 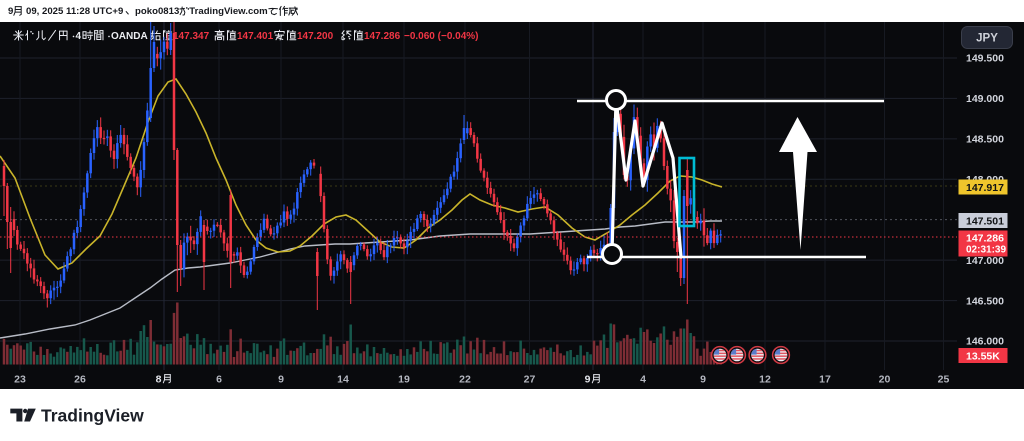 What do you see at coordinates (92, 416) in the screenshot?
I see `svg-text: TradingView` at bounding box center [92, 416].